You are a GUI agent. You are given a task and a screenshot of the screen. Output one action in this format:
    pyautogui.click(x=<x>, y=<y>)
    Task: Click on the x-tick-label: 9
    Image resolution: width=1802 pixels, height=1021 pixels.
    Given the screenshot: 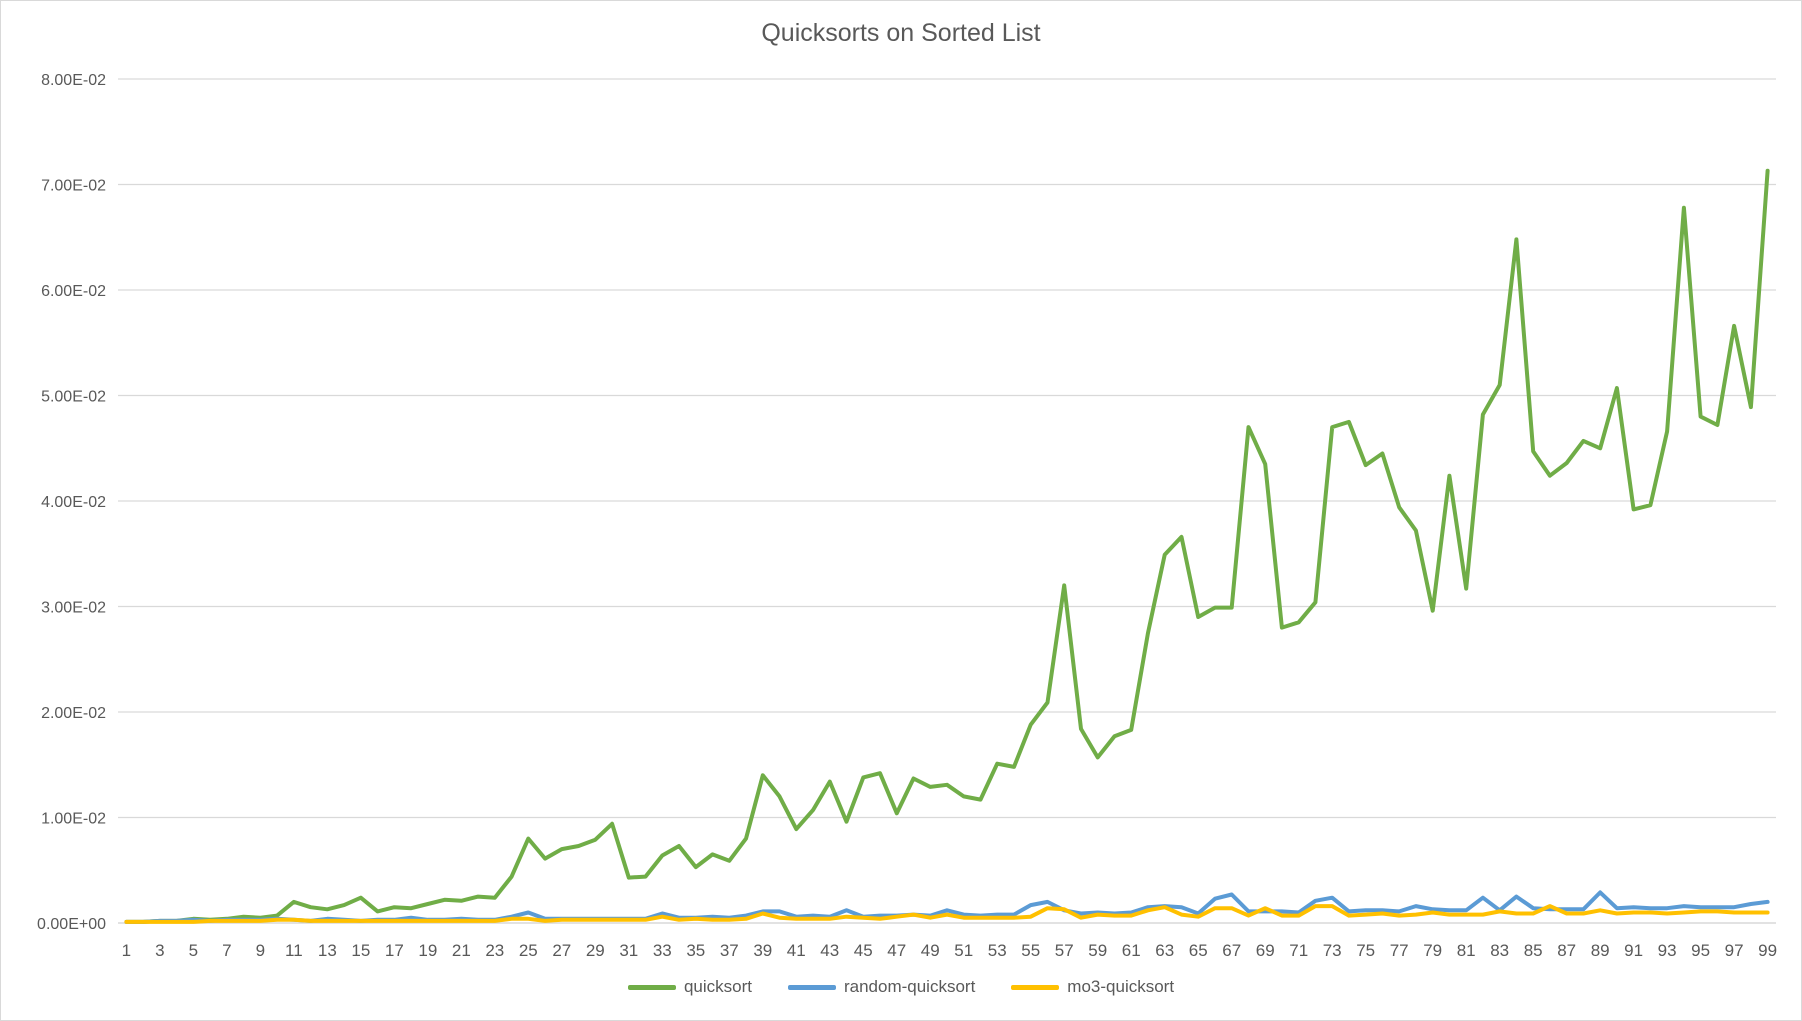 What is the action you would take?
    pyautogui.click(x=260, y=950)
    